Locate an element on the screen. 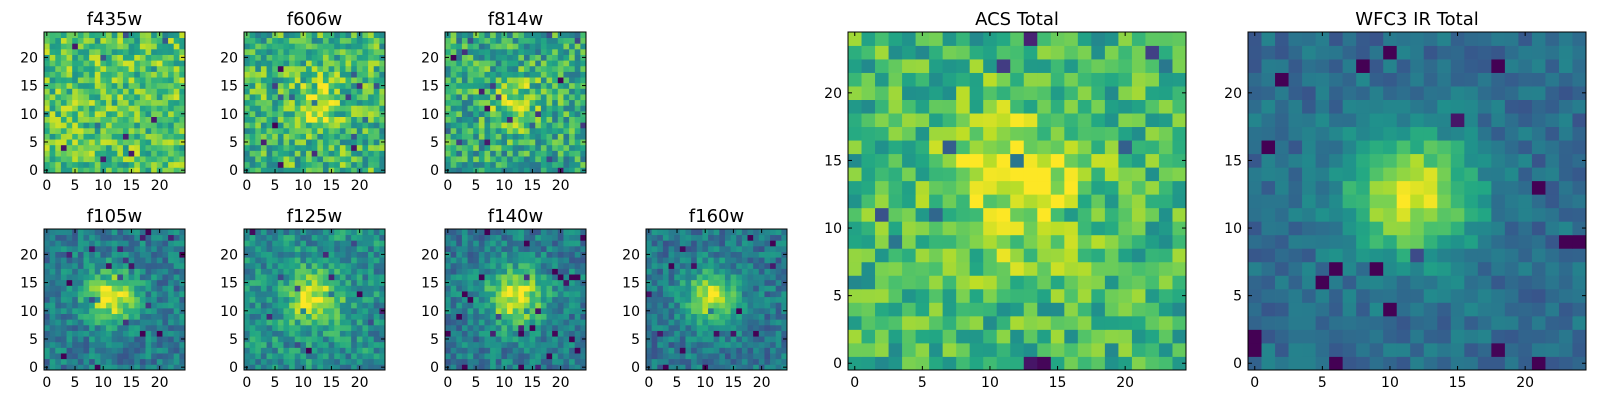  x-tick-label: 15 is located at coordinates (533, 383).